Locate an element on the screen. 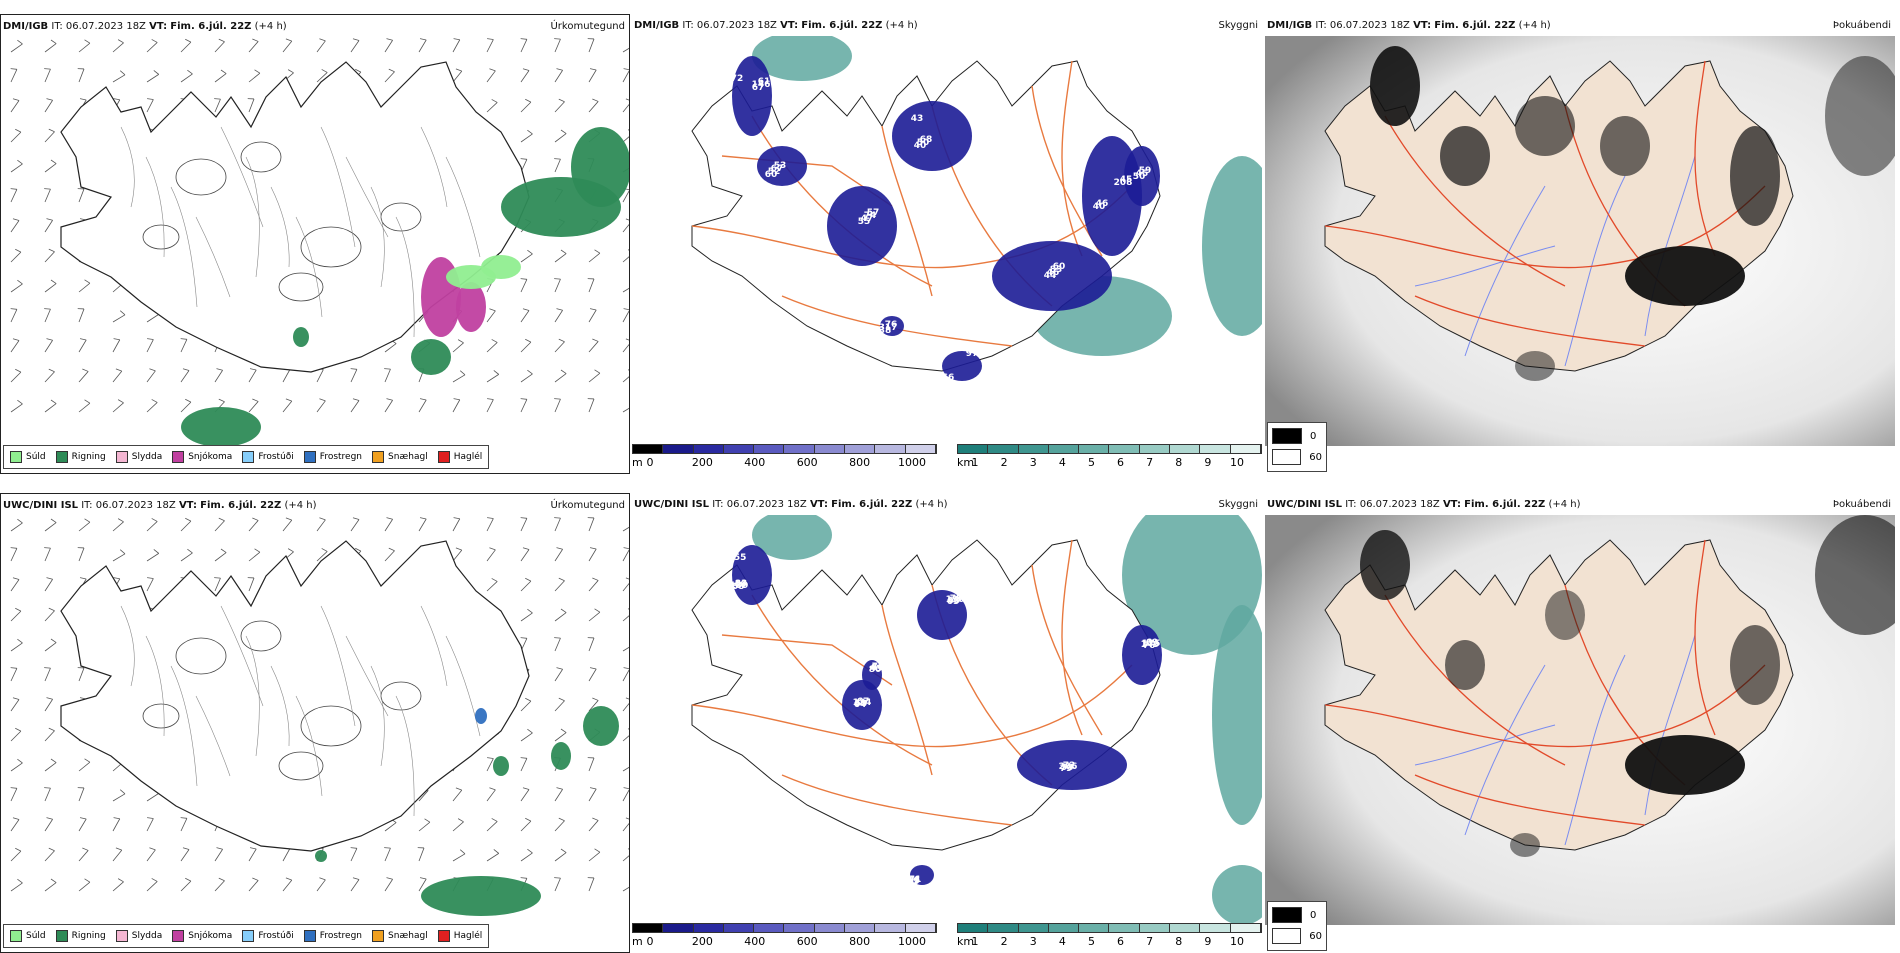 Image resolution: width=1900 pixels, height=953 pixels. colorbar-tick: 8 is located at coordinates (1179, 462).